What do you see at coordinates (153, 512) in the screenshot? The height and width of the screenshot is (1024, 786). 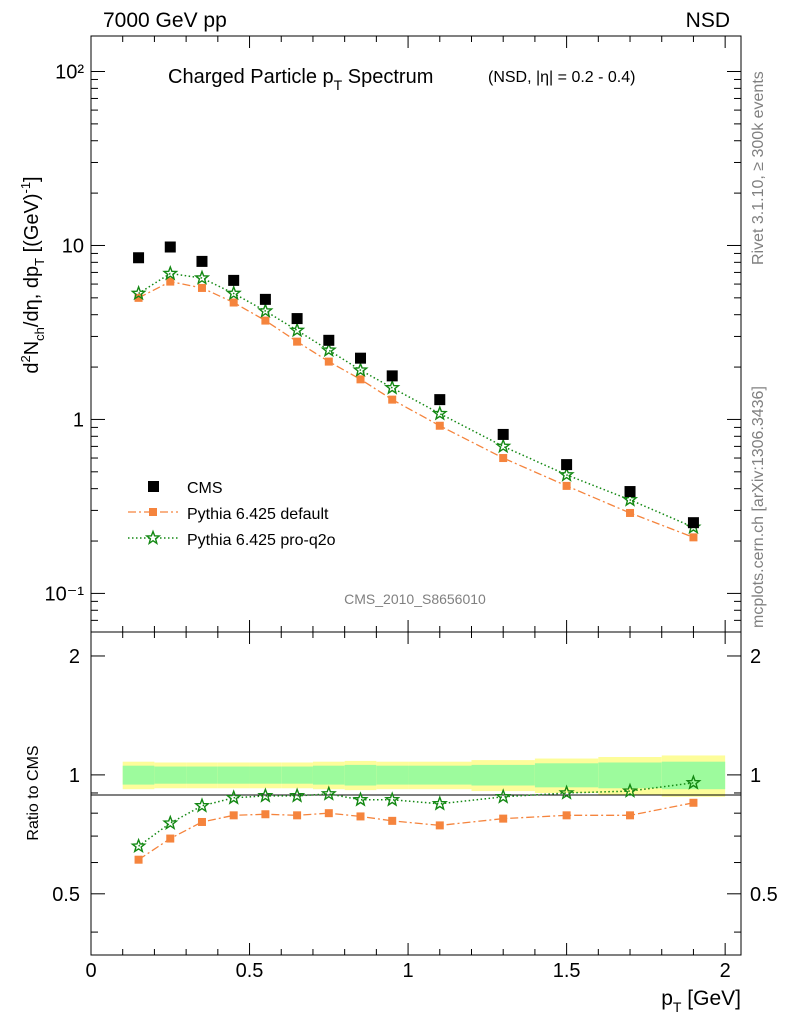 I see `legend-marker-default` at bounding box center [153, 512].